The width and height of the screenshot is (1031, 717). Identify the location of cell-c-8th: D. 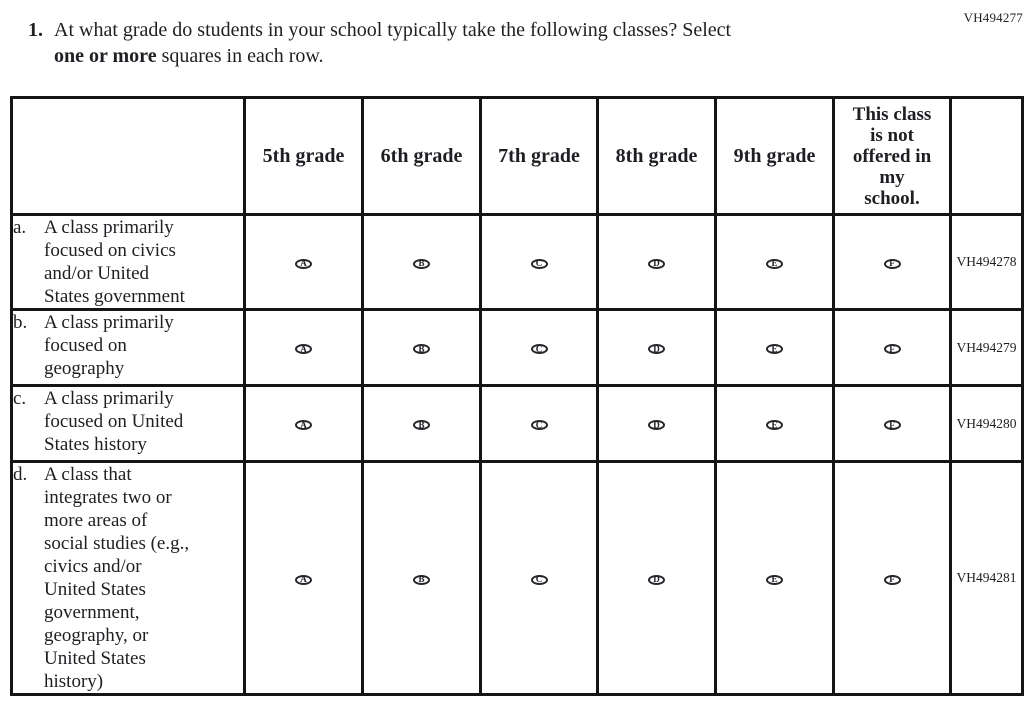
(656, 423).